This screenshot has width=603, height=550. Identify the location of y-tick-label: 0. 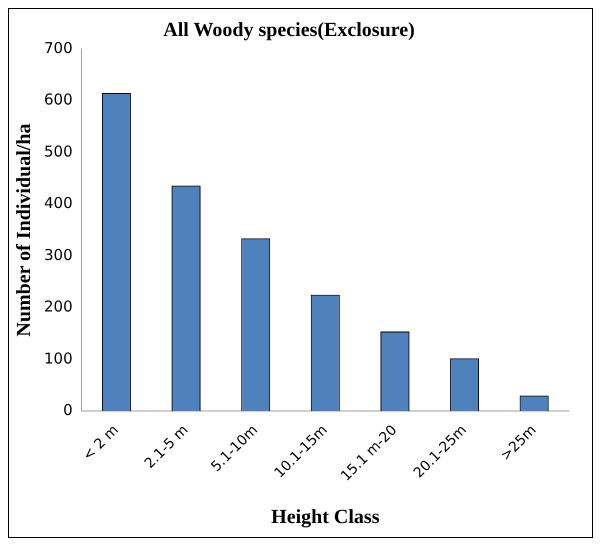
(68, 410).